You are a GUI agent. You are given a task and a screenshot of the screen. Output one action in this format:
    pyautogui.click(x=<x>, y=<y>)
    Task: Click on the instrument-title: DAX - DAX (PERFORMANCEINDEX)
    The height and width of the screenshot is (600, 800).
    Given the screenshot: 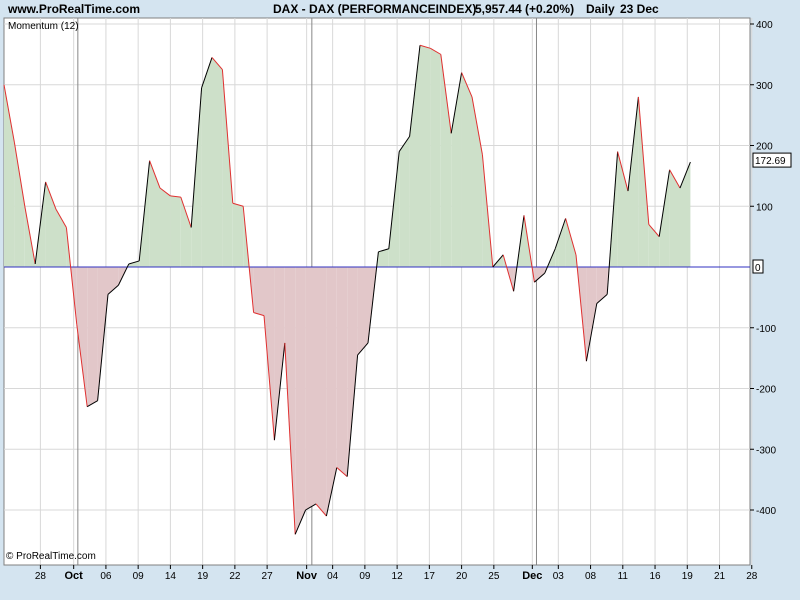 What is the action you would take?
    pyautogui.click(x=375, y=9)
    